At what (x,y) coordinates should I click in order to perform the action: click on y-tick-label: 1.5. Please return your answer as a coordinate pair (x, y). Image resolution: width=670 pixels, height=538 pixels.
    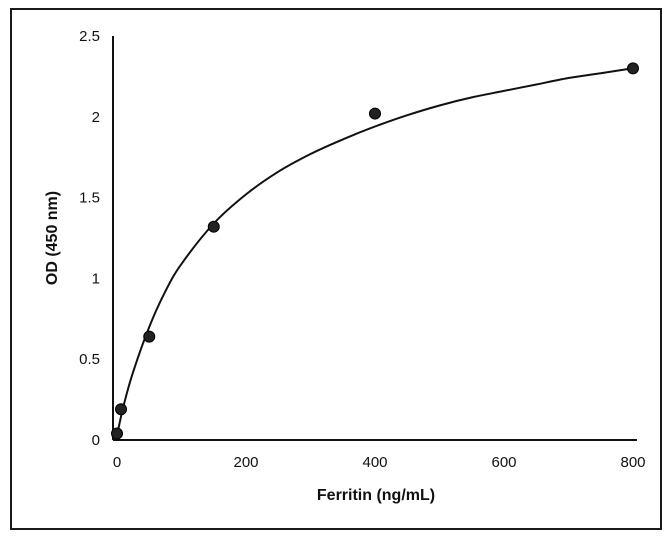
    Looking at the image, I should click on (89, 198).